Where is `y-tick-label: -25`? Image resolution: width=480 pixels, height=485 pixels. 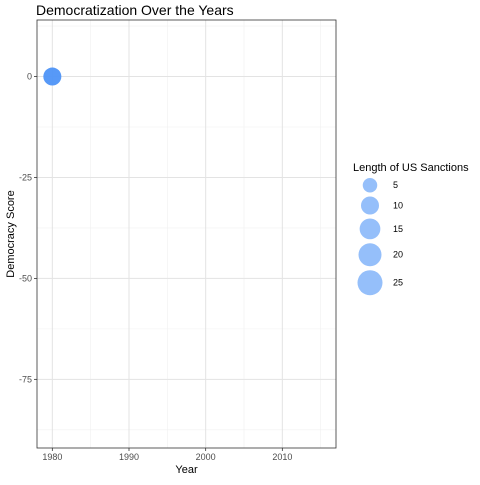 y-tick-label: -25 is located at coordinates (25, 177).